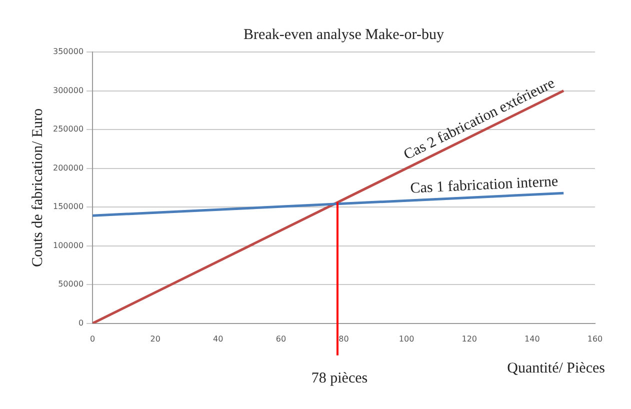 The width and height of the screenshot is (631, 409). Describe the element at coordinates (339, 378) in the screenshot. I see `ref-line-label: 78 pièces` at that location.